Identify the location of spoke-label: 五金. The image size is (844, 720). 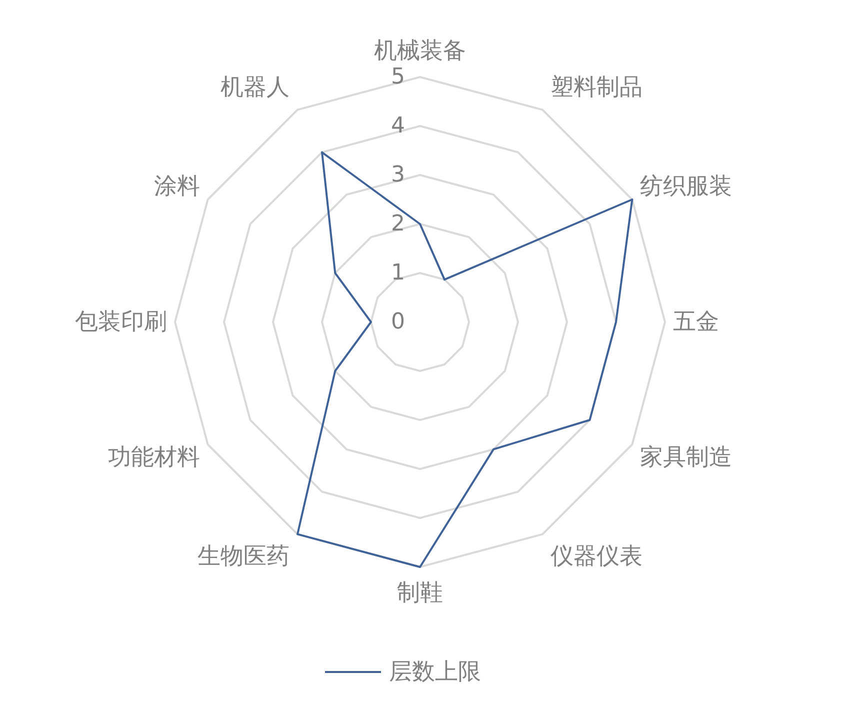
(696, 322).